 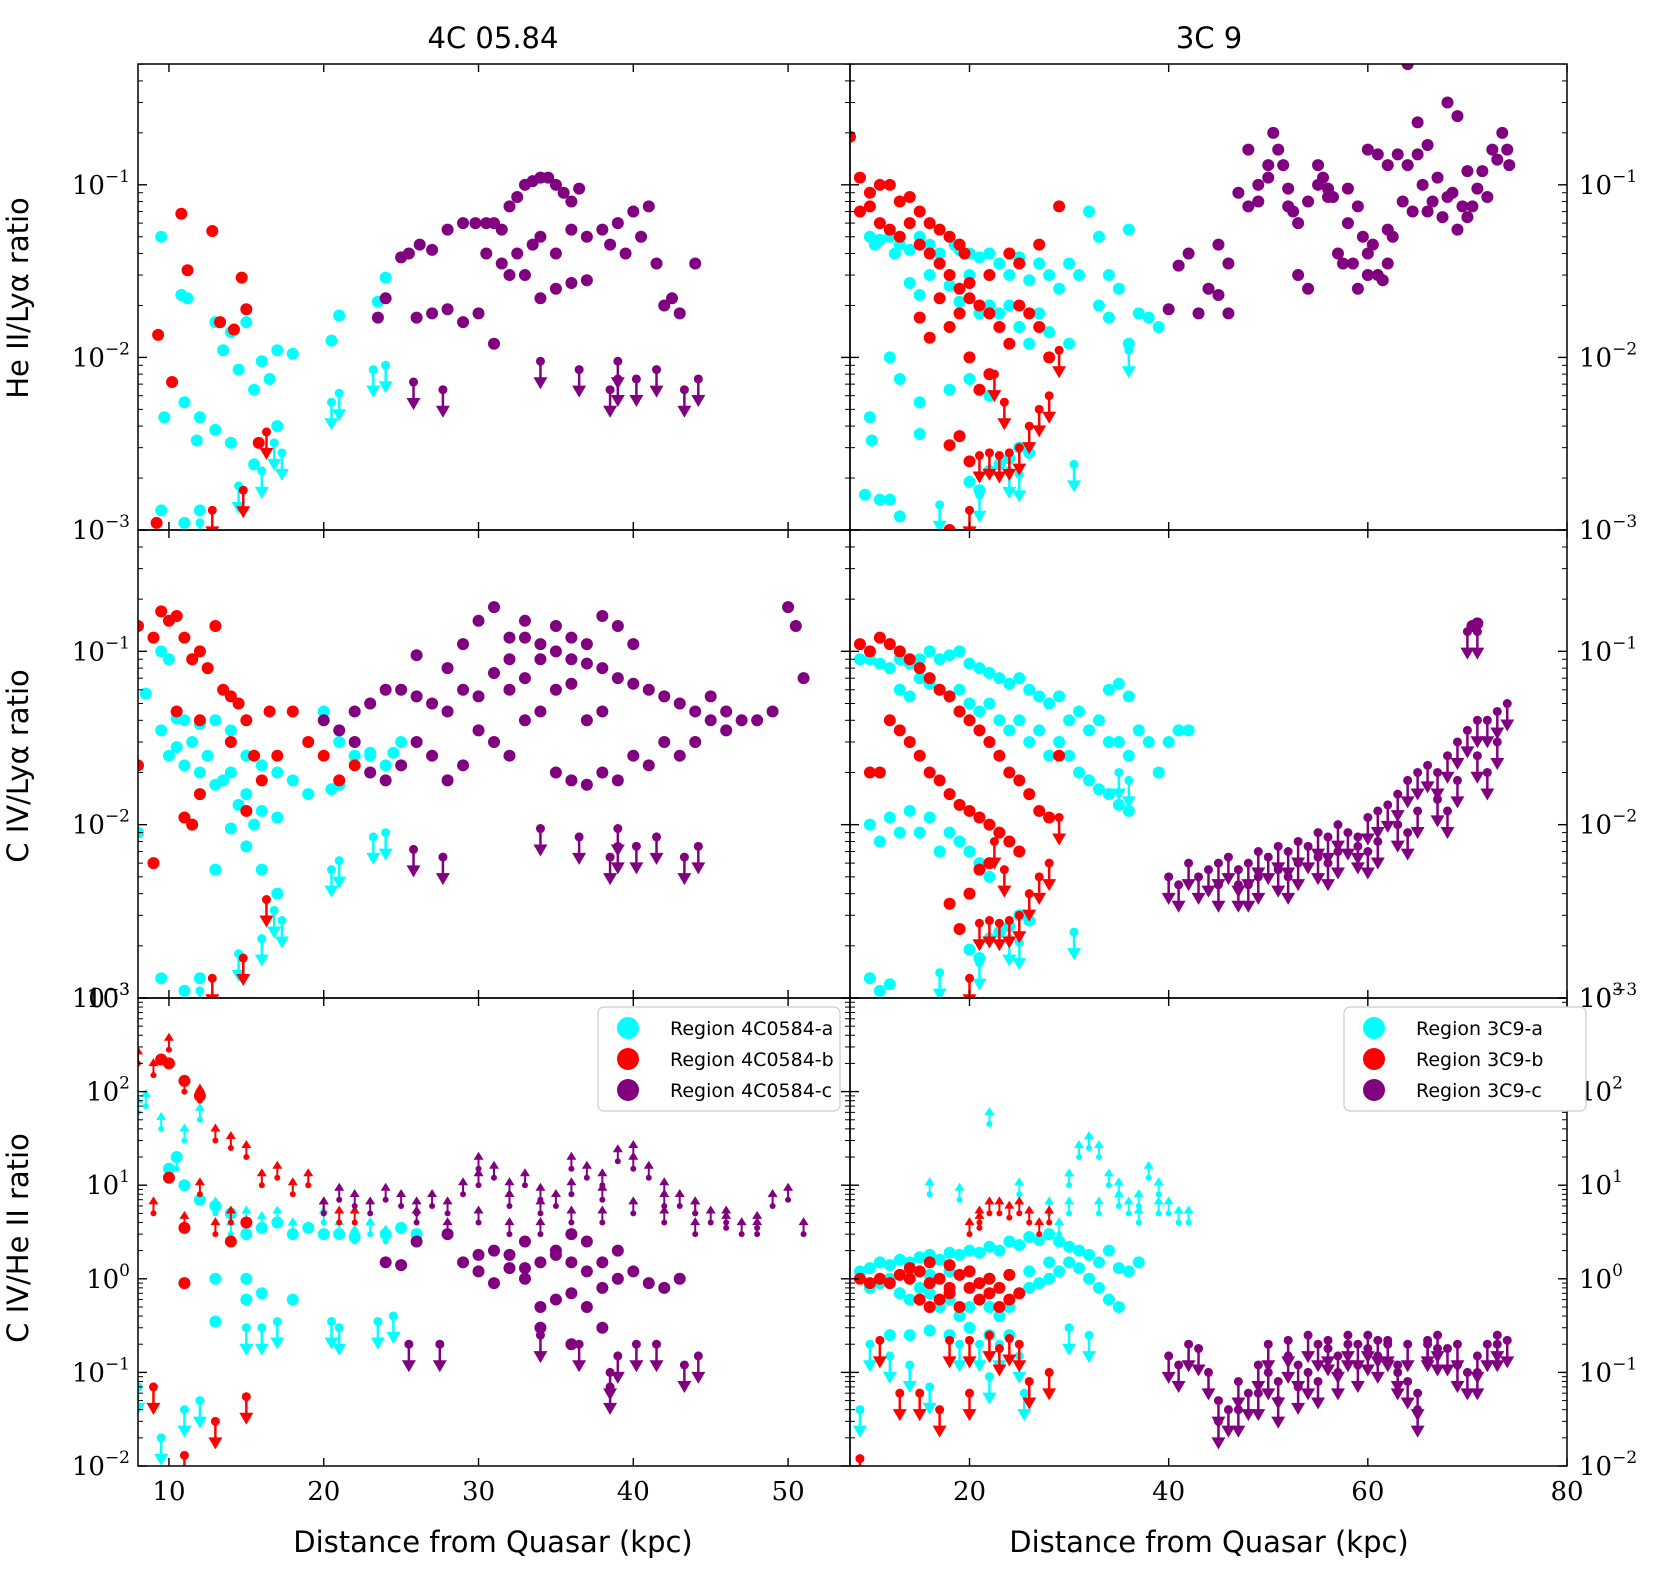 What do you see at coordinates (101, 1465) in the screenshot?
I see `y-tick-label: 10⁻²` at bounding box center [101, 1465].